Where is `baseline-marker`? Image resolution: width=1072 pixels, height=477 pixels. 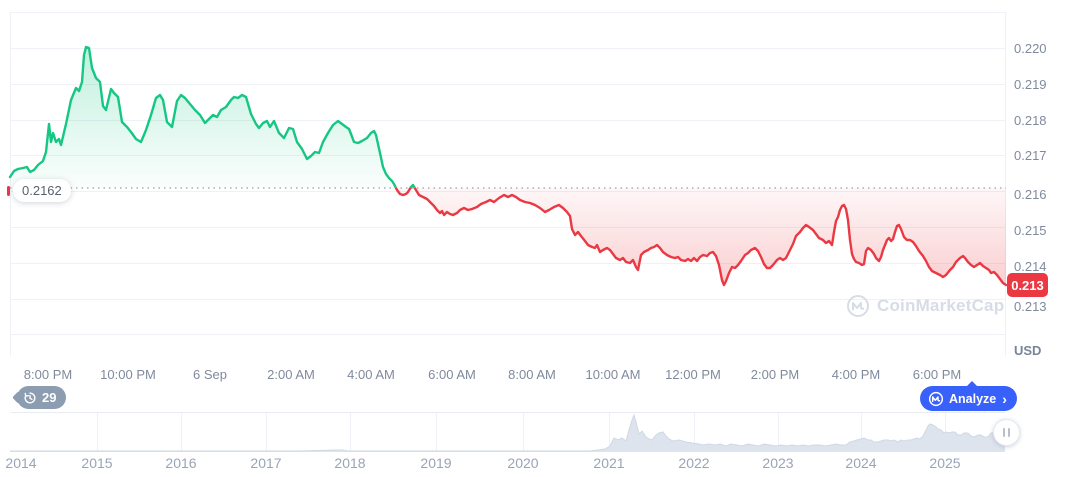
baseline-marker is located at coordinates (8, 191).